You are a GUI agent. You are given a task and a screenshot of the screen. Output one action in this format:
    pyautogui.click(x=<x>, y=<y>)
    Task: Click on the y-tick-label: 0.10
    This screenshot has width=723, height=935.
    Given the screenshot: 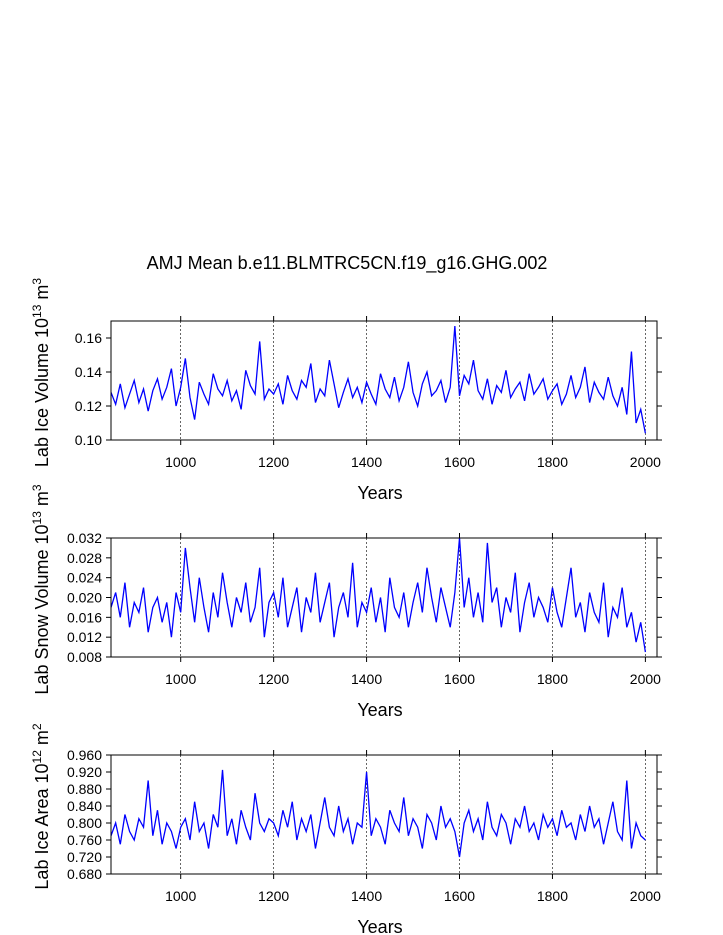 What is the action you would take?
    pyautogui.click(x=88, y=440)
    